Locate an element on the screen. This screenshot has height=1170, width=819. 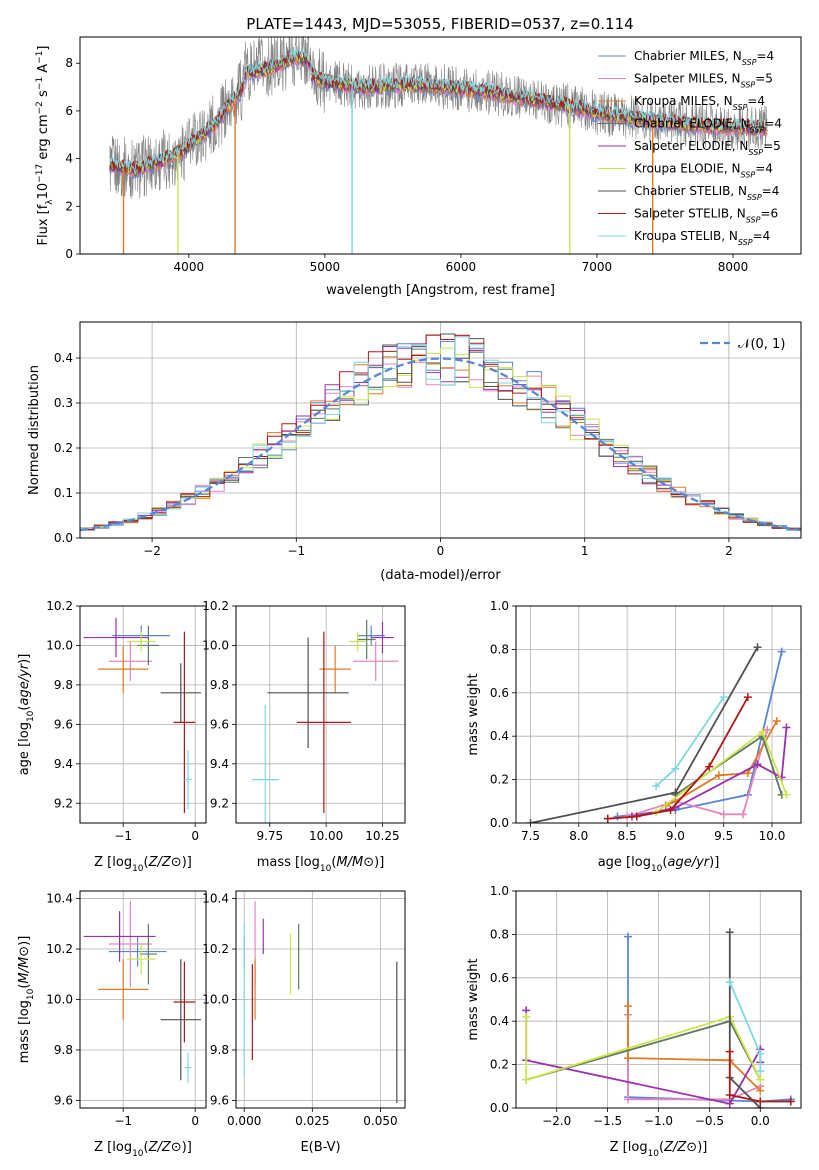
x-axis-label: mass [log10(M/M⊙)] is located at coordinates (321, 864).